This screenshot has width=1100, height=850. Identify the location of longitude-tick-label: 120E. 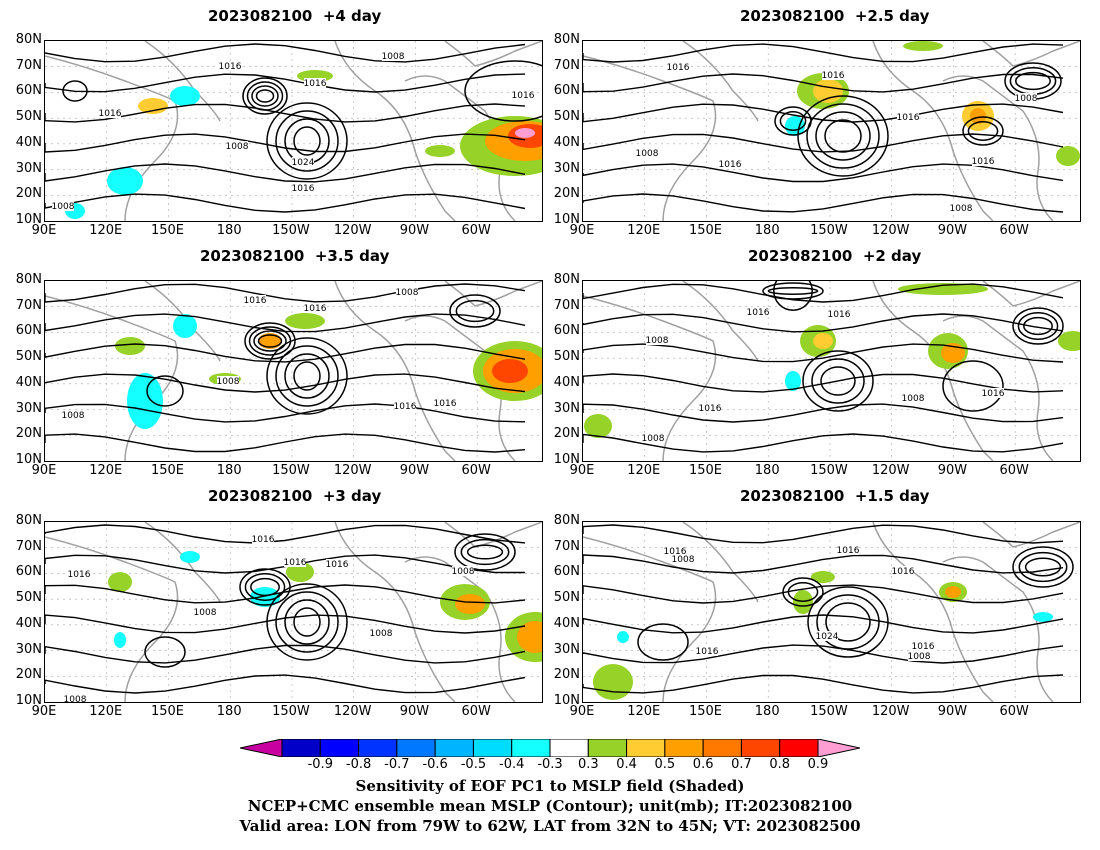
(106, 711).